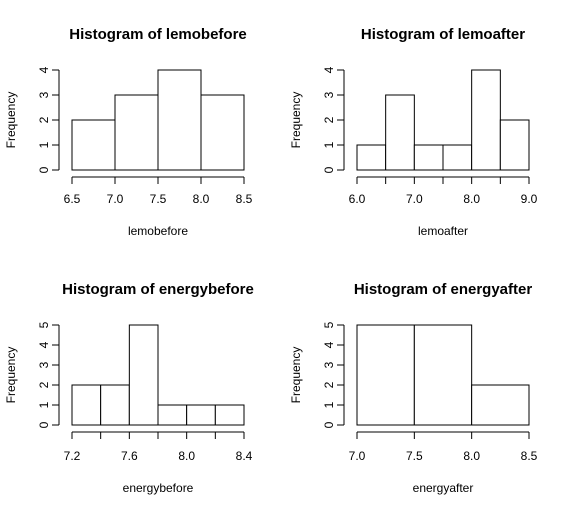  What do you see at coordinates (158, 488) in the screenshot?
I see `x-axis-label: energybefore` at bounding box center [158, 488].